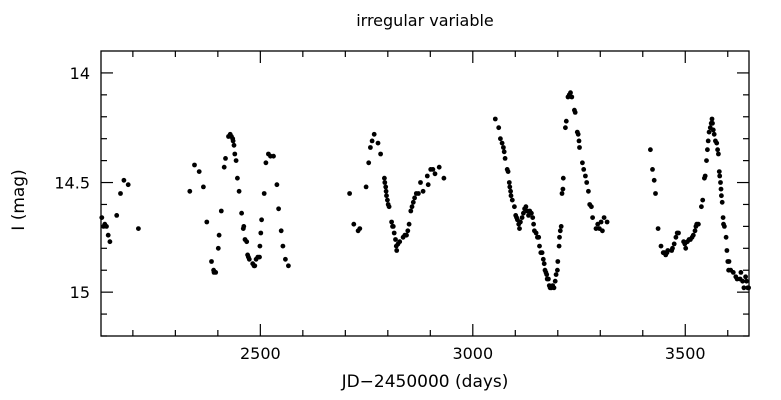 Image resolution: width=781 pixels, height=400 pixels. Describe the element at coordinates (80, 73) in the screenshot. I see `y-tick-label: 14` at that location.